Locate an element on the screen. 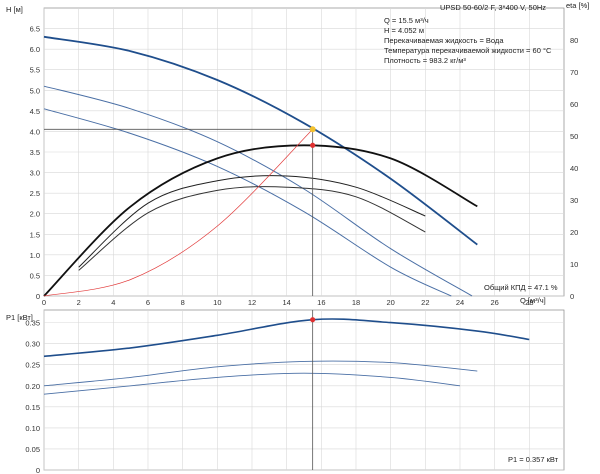  eff-speed-2-curve is located at coordinates (252, 221).